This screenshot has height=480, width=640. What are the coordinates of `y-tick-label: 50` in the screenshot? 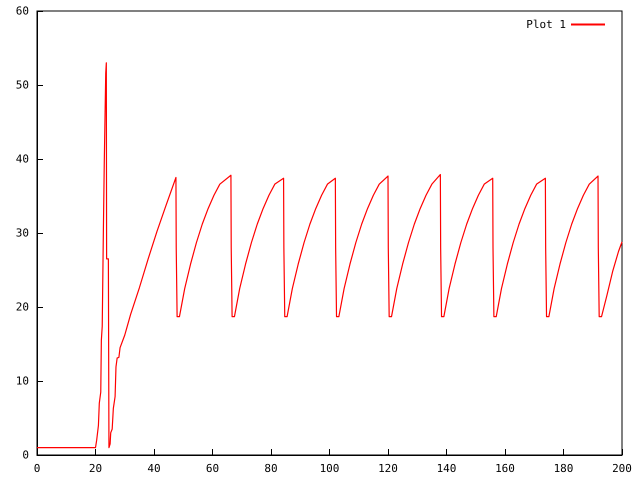 It's located at (22, 85).